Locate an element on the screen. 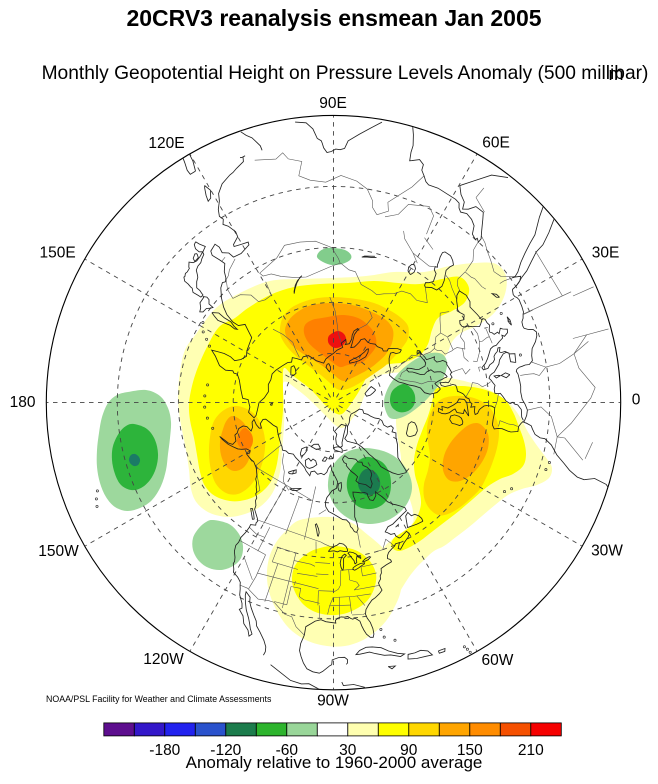  svg-text: 210 is located at coordinates (531, 750).